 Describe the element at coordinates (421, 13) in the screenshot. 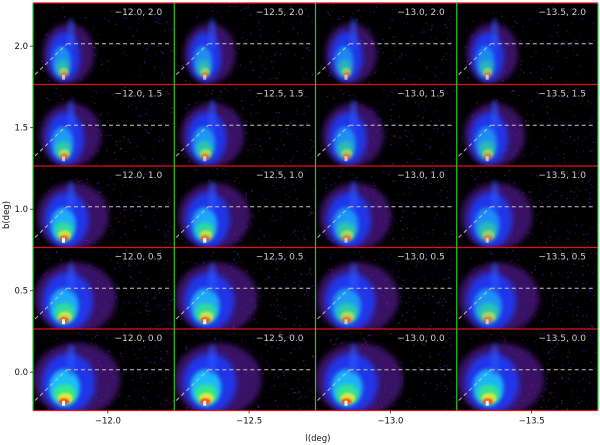

I see `panel-label: −13.0, 2.0` at that location.